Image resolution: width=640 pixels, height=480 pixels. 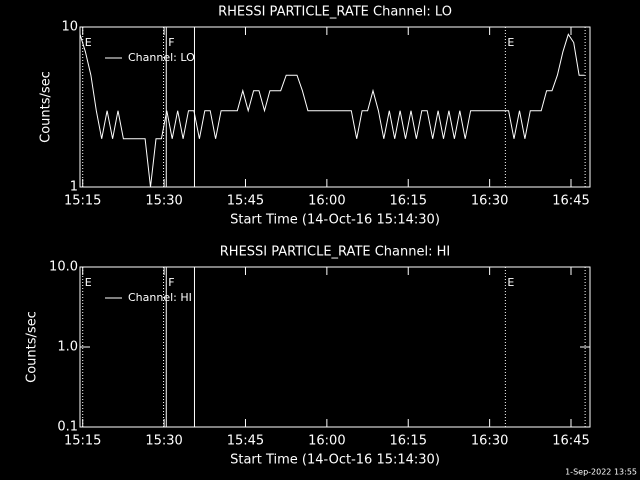 I want to click on y-tick-label: 1.0, so click(x=67, y=347).